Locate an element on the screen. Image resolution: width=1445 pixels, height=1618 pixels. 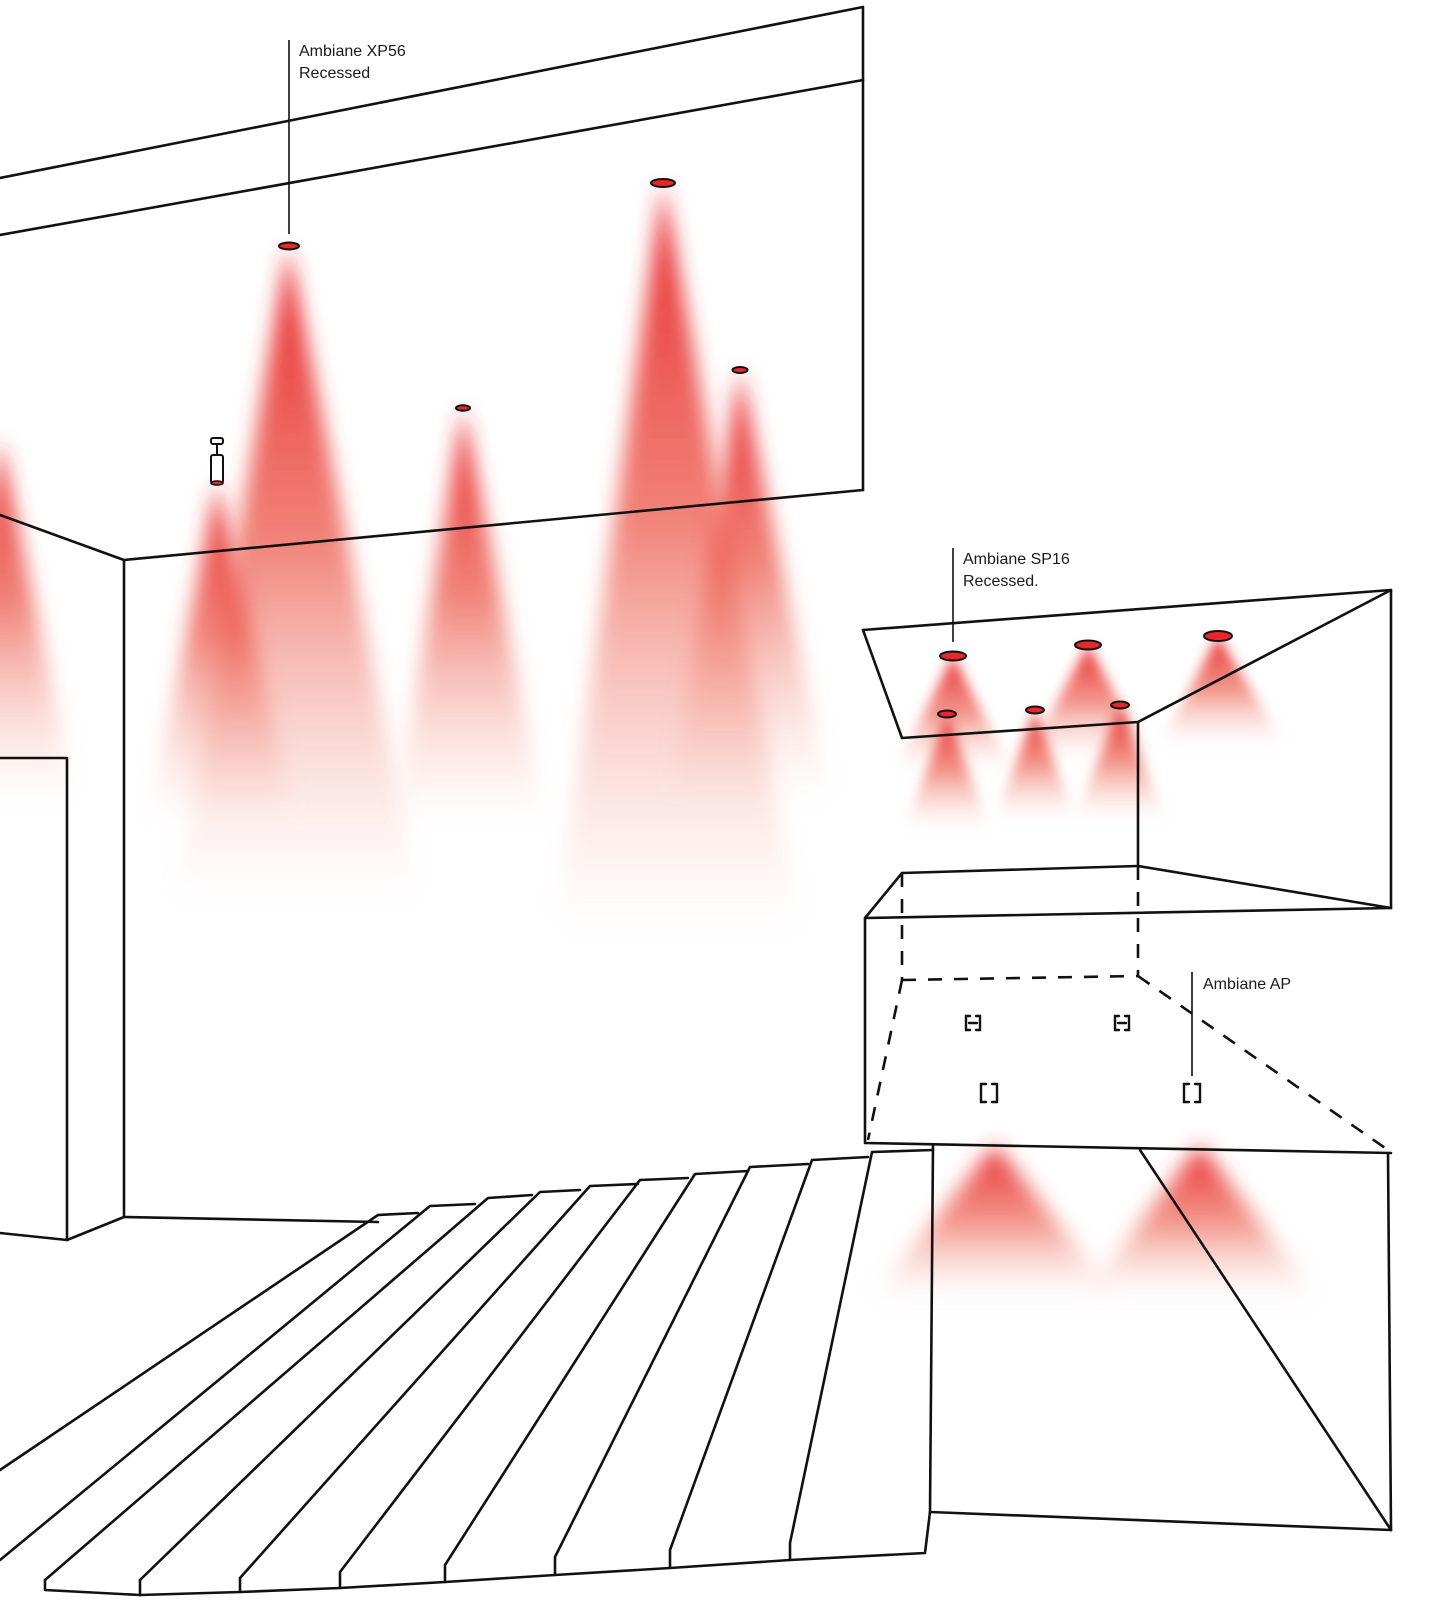
callout-ap: Ambiane AP is located at coordinates (1241, 1024).